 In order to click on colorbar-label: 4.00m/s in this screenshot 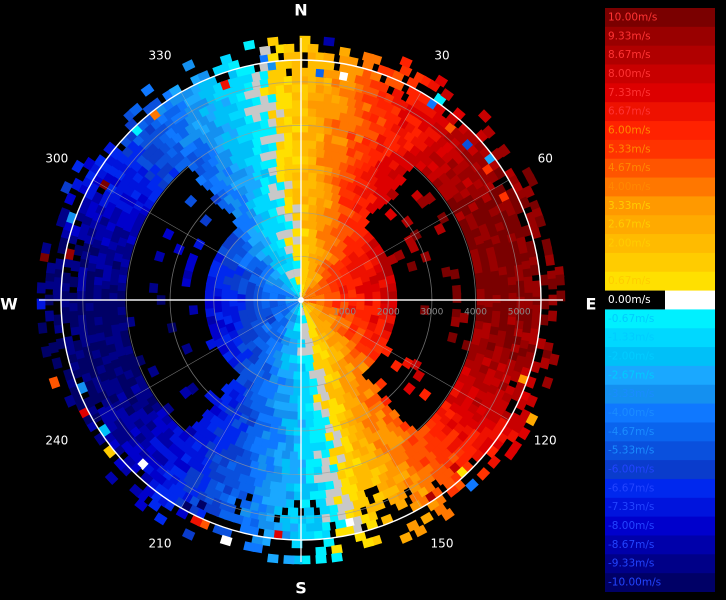, I will do `click(629, 187)`.